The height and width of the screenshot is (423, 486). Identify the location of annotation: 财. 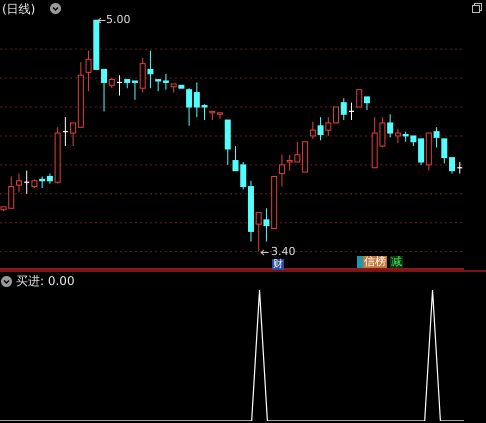
(278, 264).